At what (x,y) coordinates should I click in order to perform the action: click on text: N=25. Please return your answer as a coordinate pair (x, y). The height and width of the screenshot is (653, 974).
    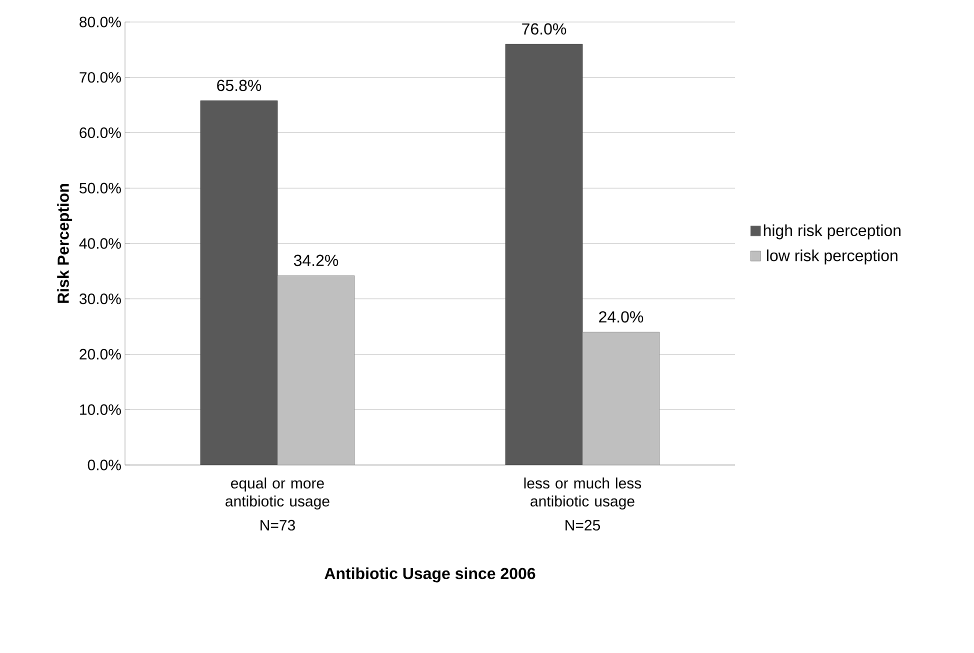
    Looking at the image, I should click on (583, 525).